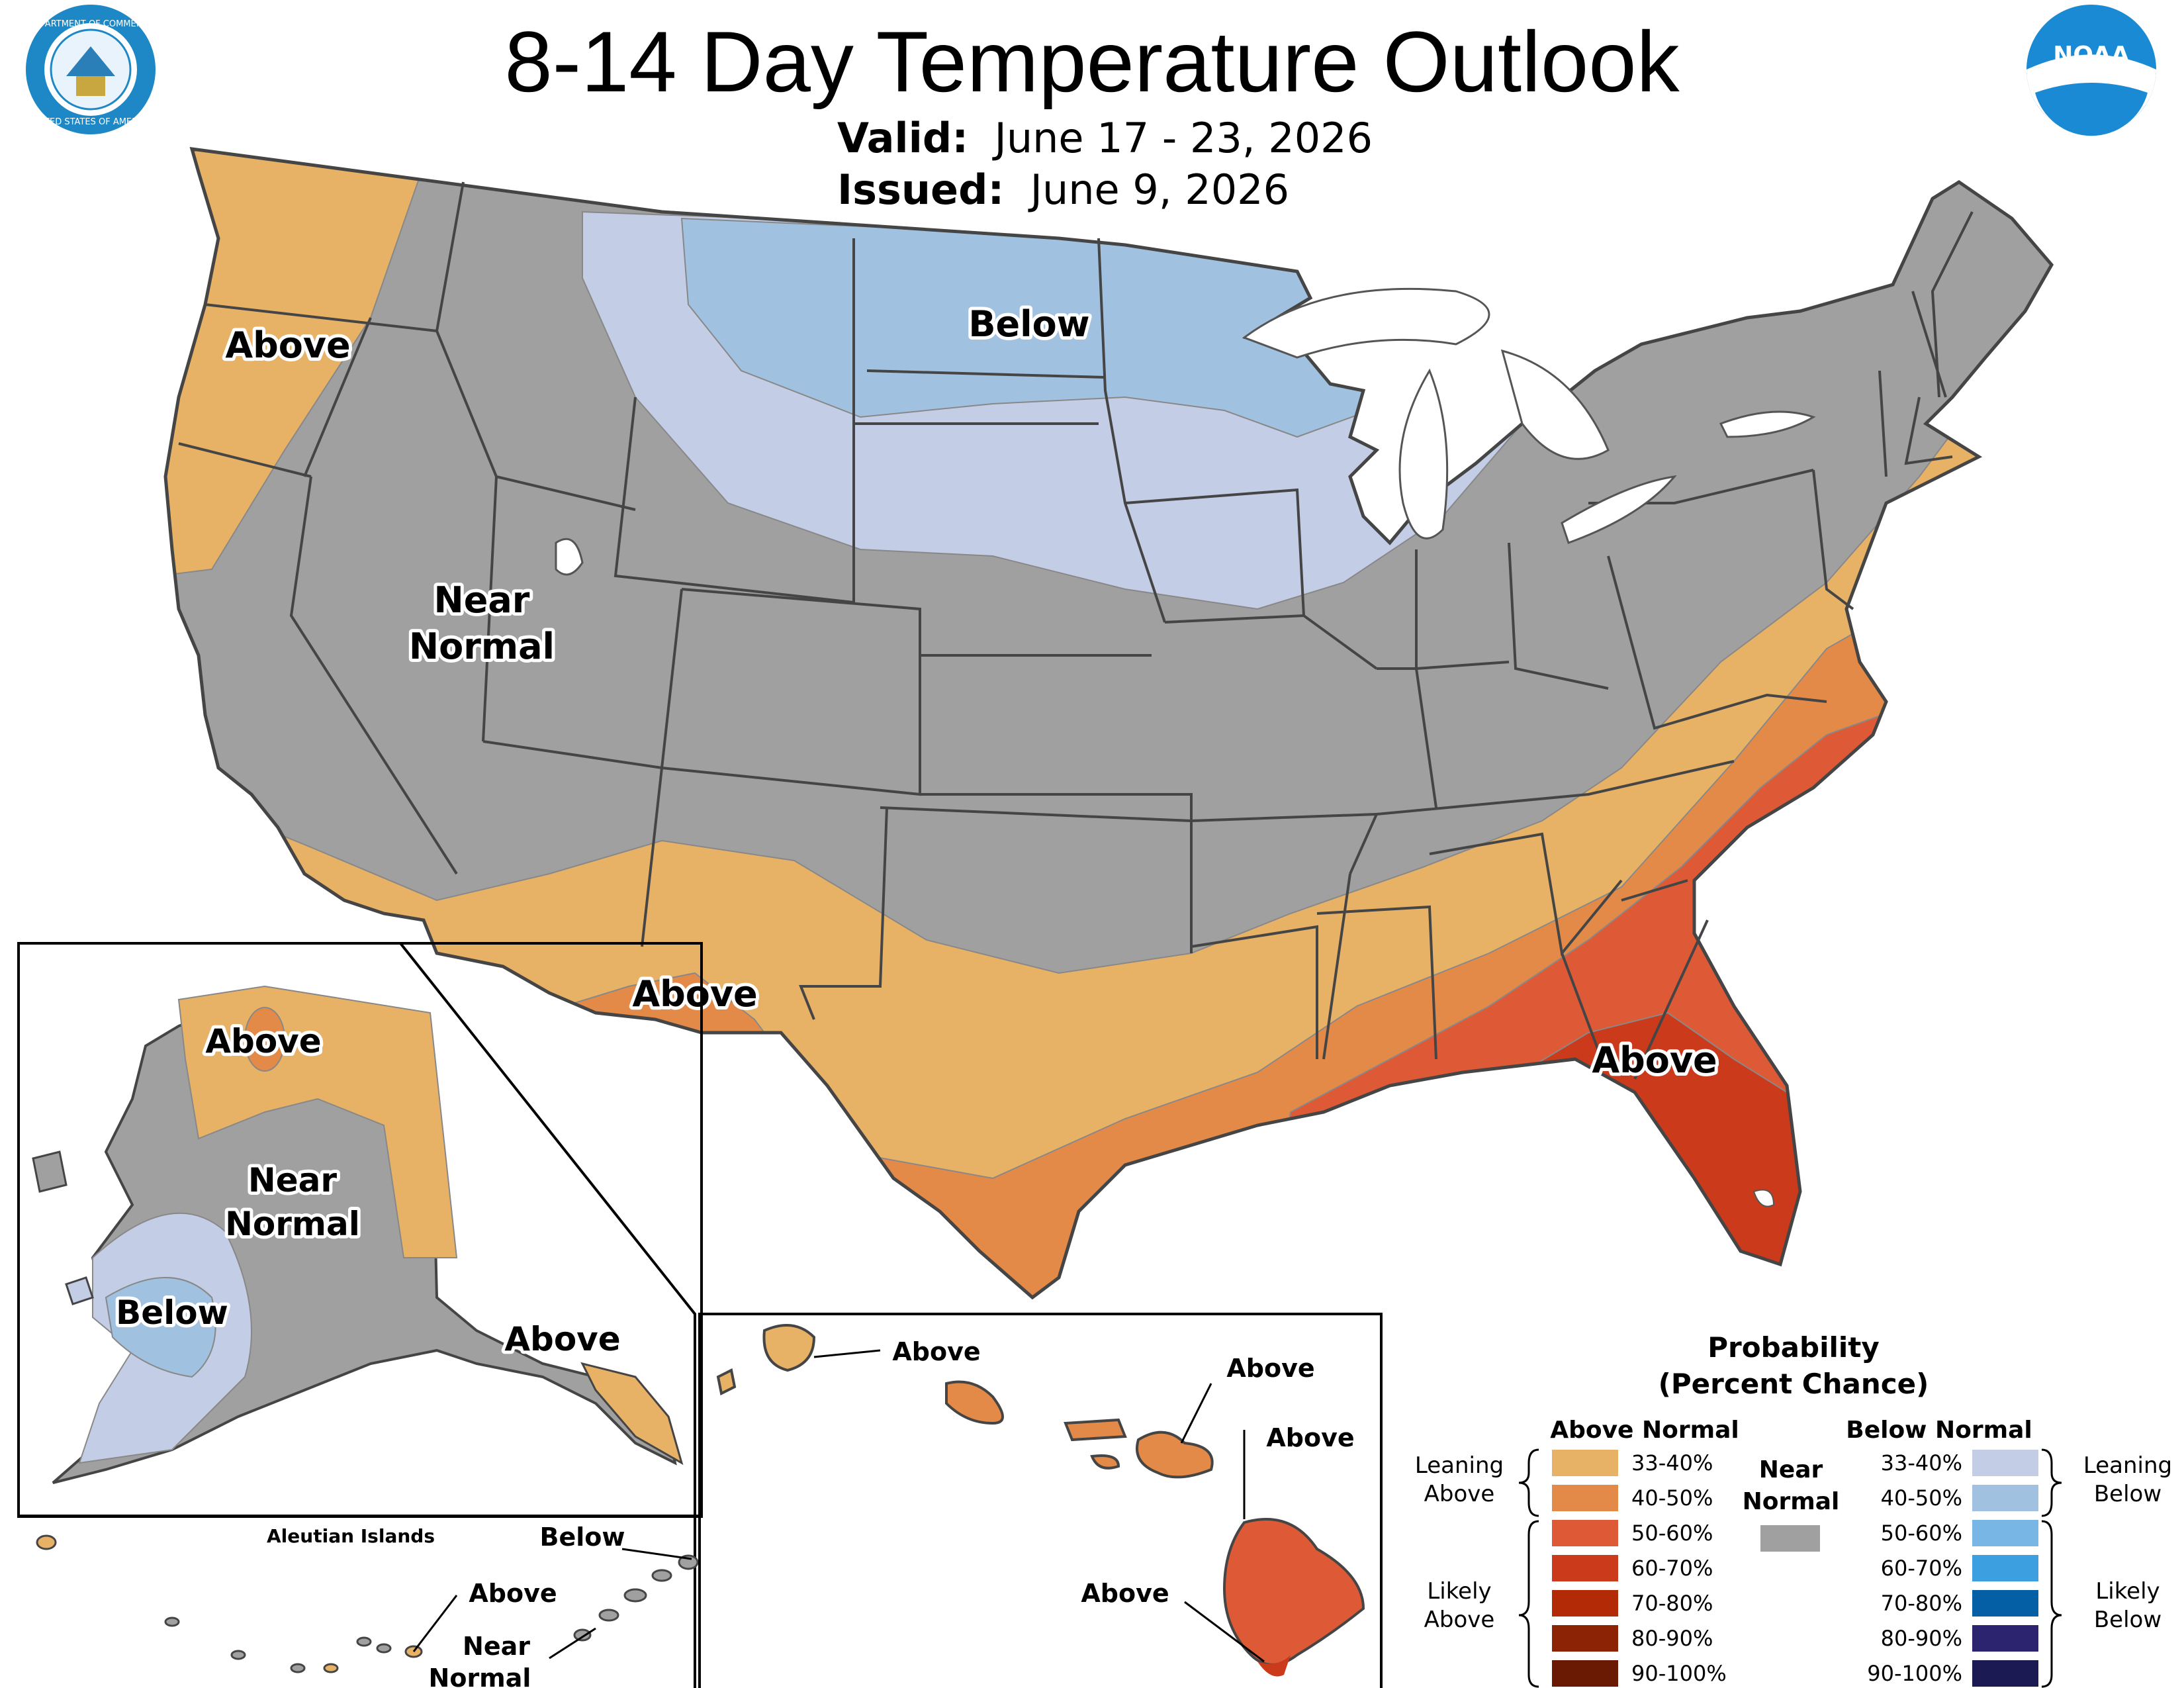 The height and width of the screenshot is (1688, 2184). What do you see at coordinates (287, 345) in the screenshot?
I see `conus-label-above-west: Above` at bounding box center [287, 345].